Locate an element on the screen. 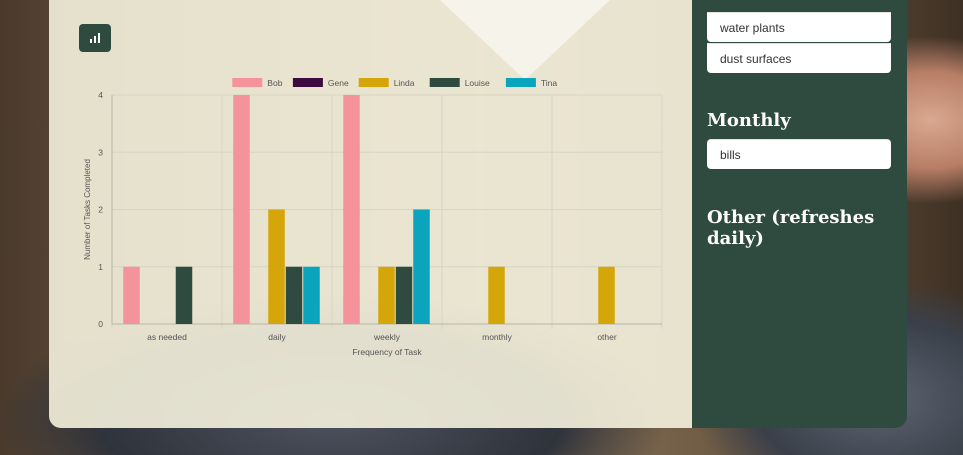 Image resolution: width=963 pixels, height=455 pixels. bar-linda-other is located at coordinates (606, 295).